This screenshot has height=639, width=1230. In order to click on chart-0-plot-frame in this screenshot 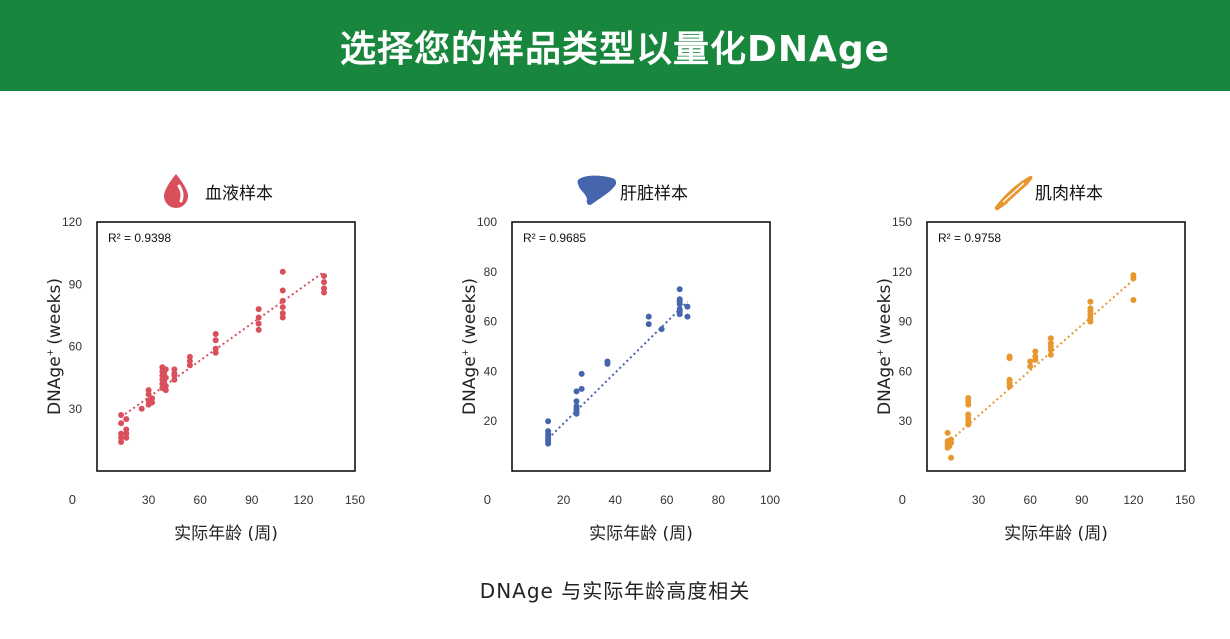, I will do `click(226, 346)`.